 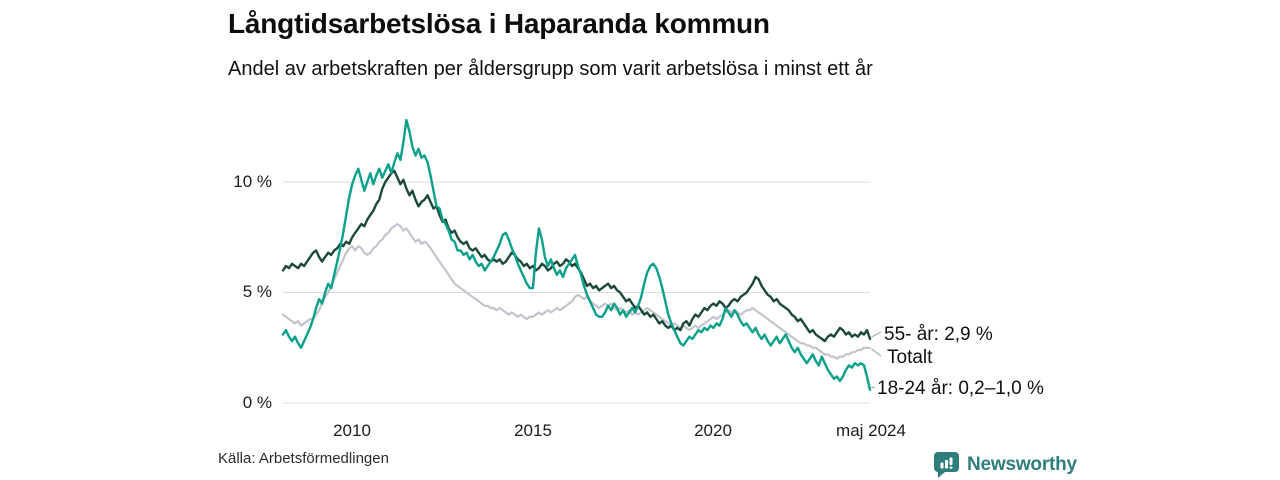 What do you see at coordinates (947, 464) in the screenshot?
I see `newsworthy-icon` at bounding box center [947, 464].